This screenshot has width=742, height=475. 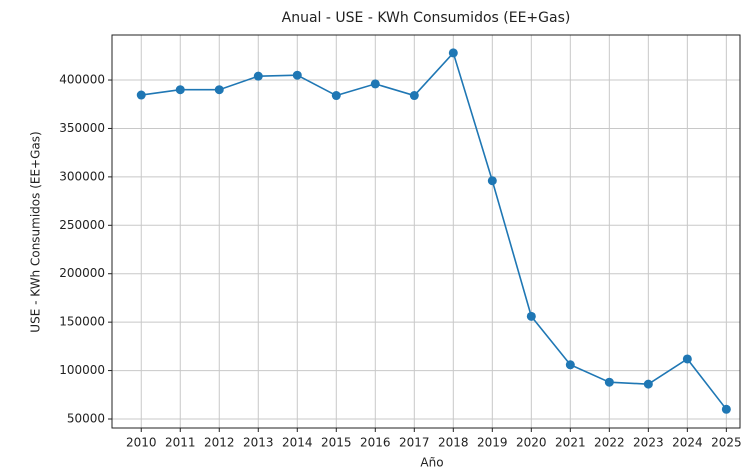 I want to click on x-tick-label: 2017, so click(x=414, y=443).